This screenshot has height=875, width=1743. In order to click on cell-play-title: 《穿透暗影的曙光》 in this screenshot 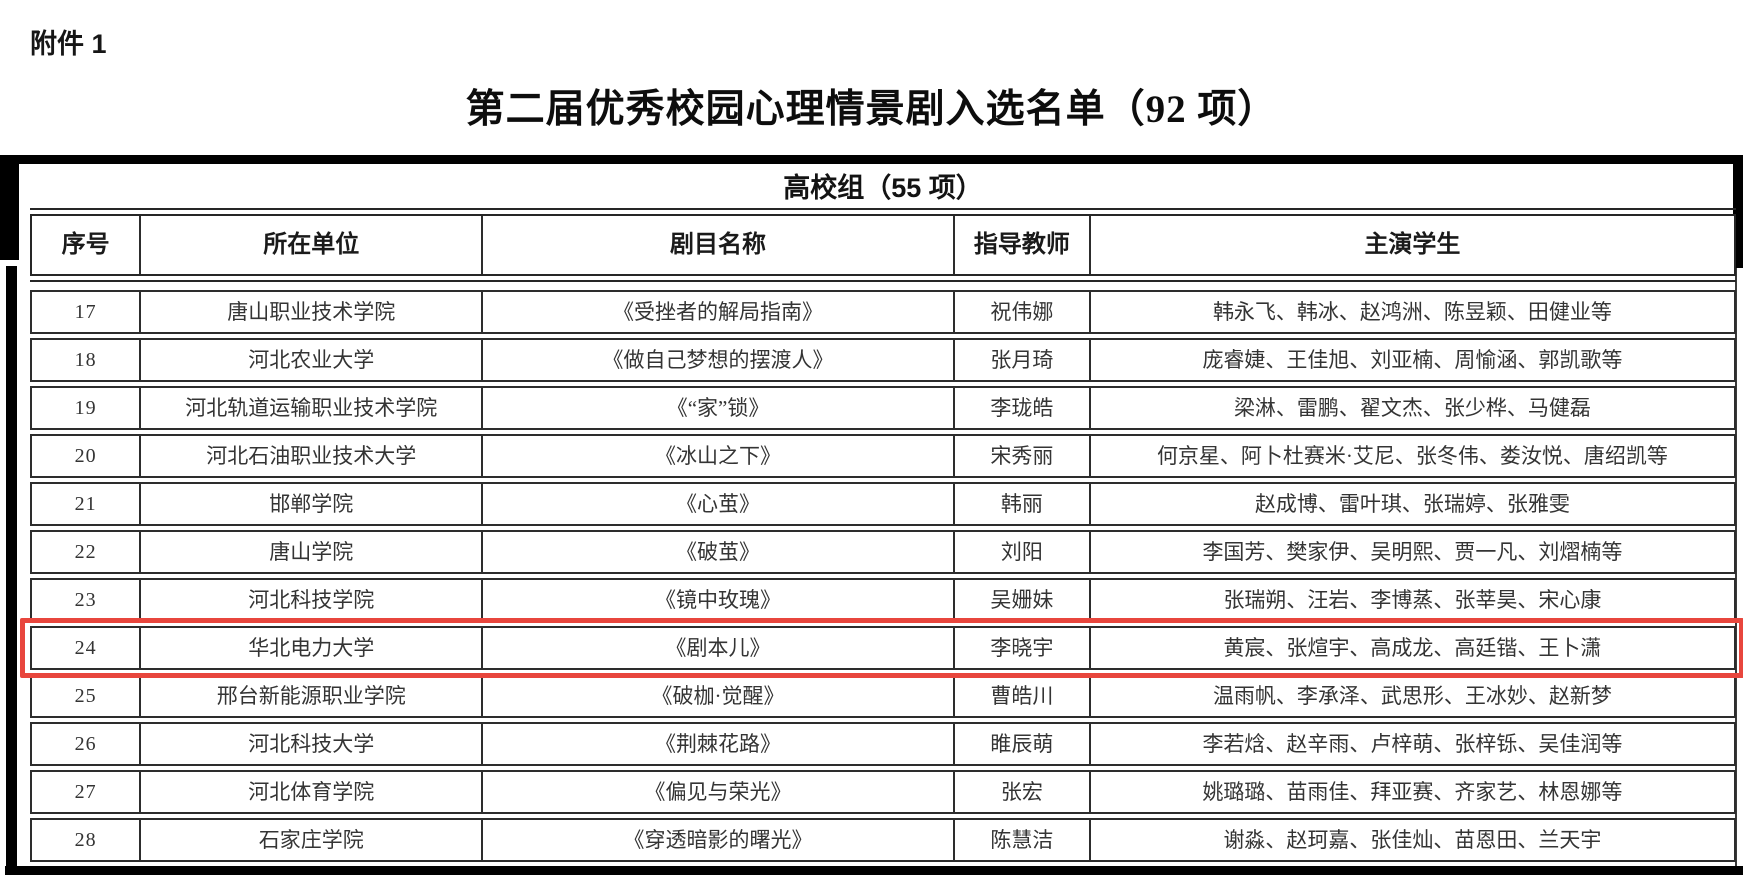, I will do `click(716, 840)`.